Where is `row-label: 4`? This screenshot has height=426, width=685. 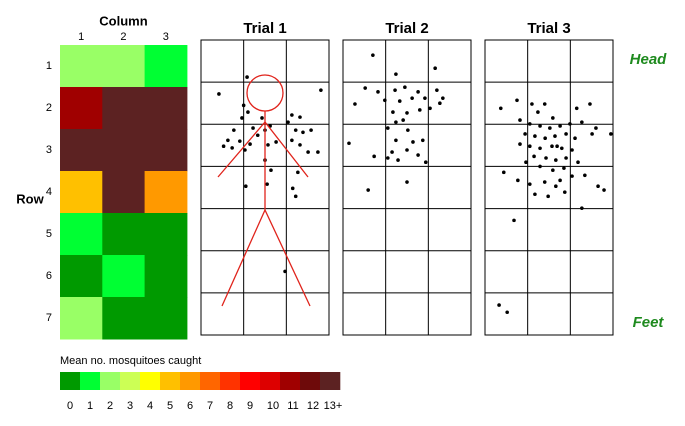
row-label: 4 is located at coordinates (49, 192).